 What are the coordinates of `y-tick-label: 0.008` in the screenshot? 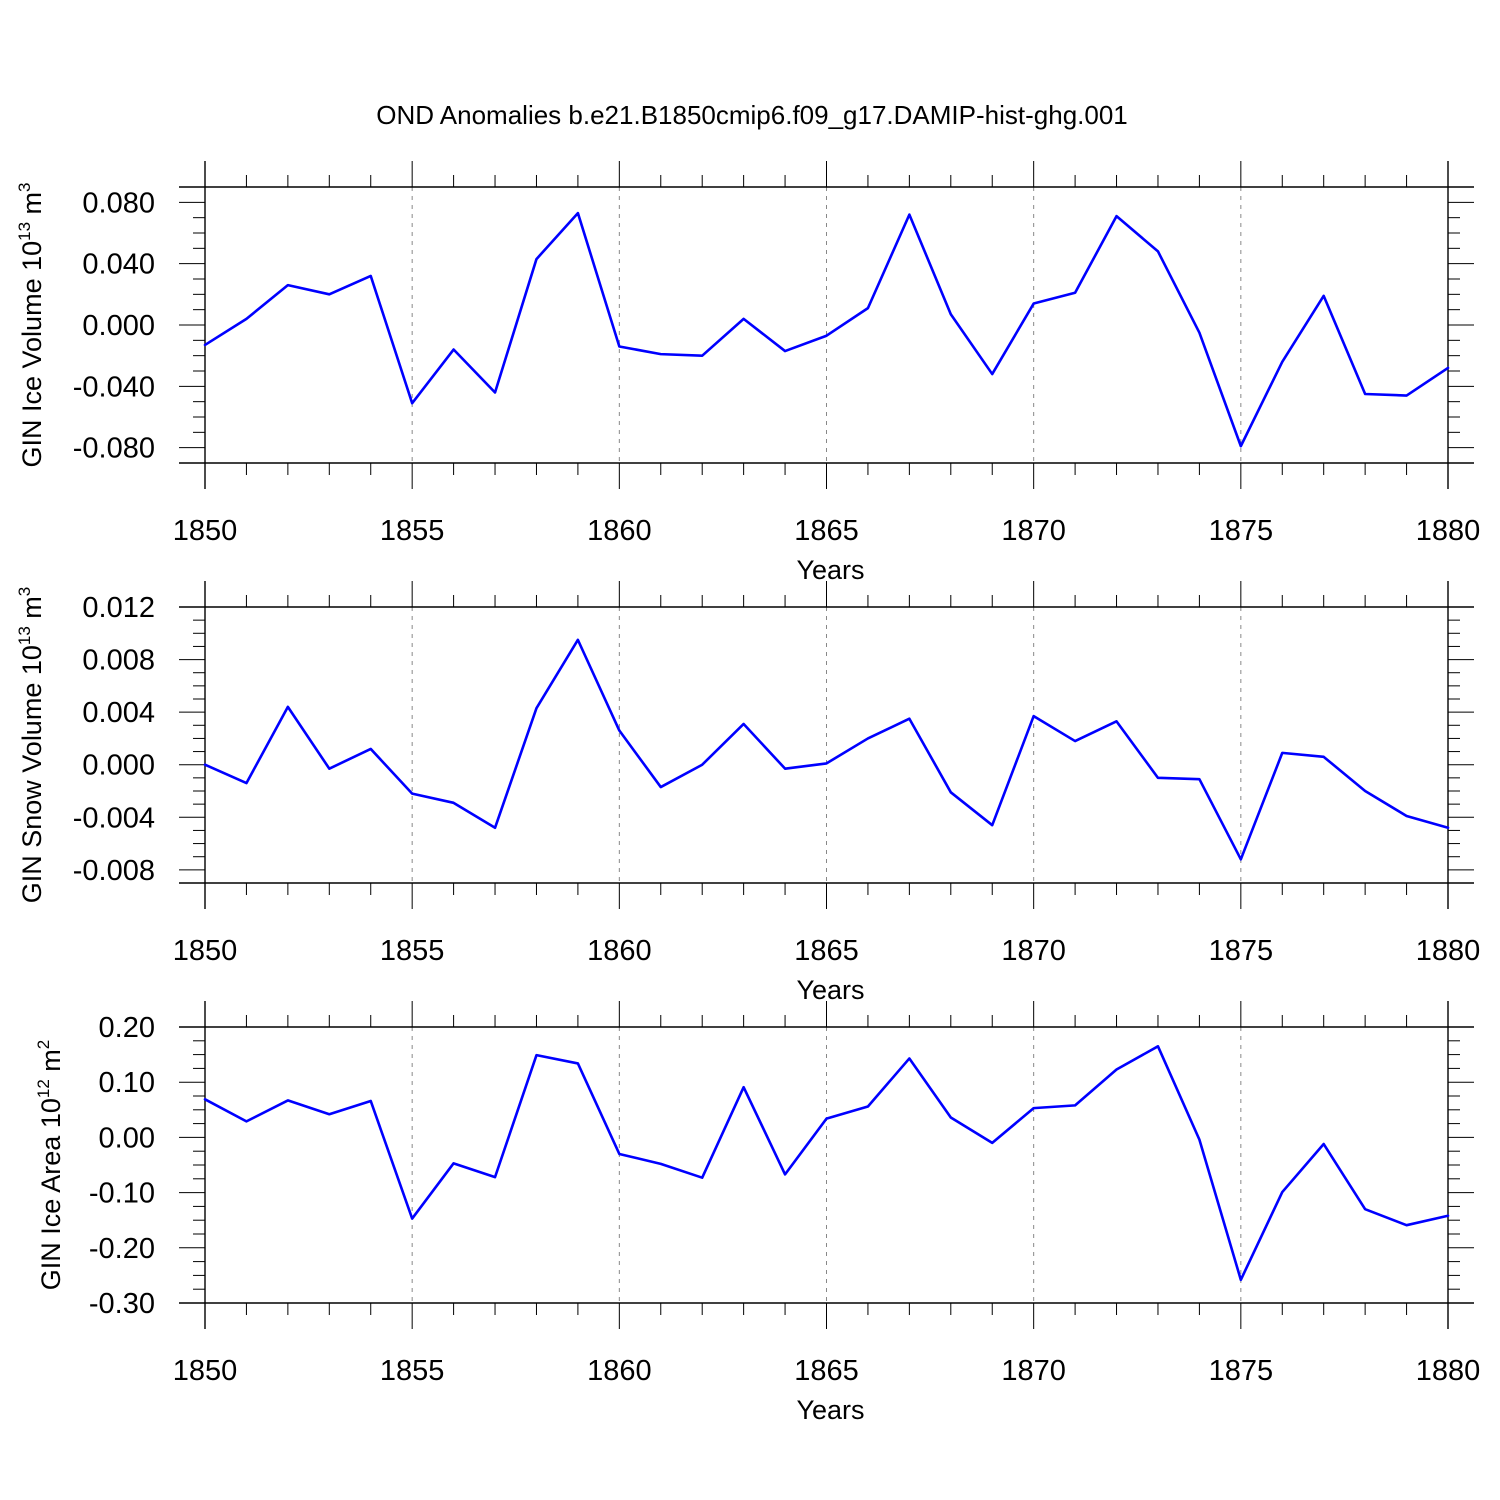 It's located at (118, 661).